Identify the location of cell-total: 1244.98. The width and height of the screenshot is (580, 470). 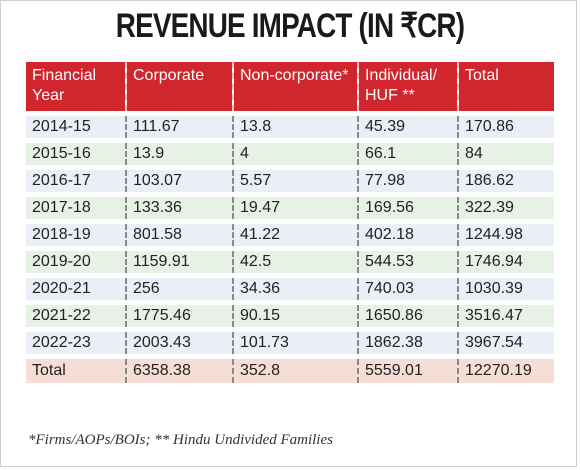
(505, 233).